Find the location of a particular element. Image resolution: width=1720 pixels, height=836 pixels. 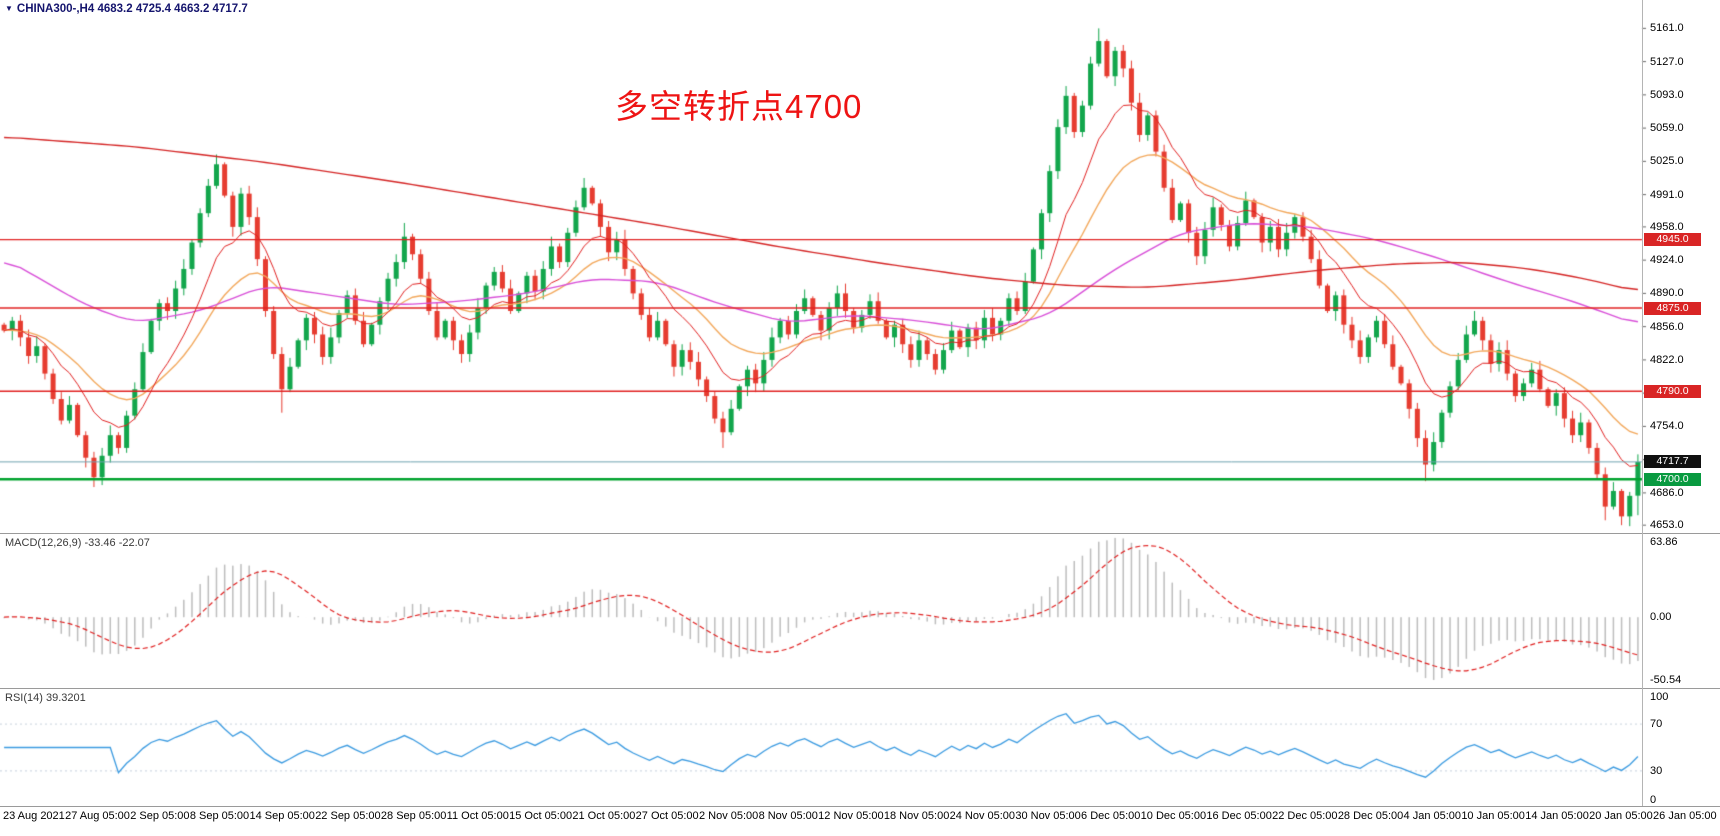

price-axis-tick: 4856.0 is located at coordinates (1667, 326).